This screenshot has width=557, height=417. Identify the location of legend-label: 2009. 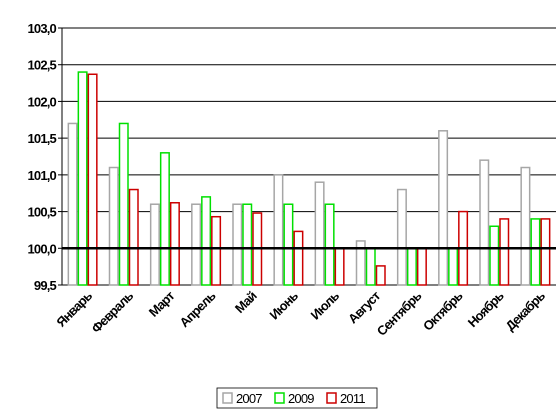
(301, 398).